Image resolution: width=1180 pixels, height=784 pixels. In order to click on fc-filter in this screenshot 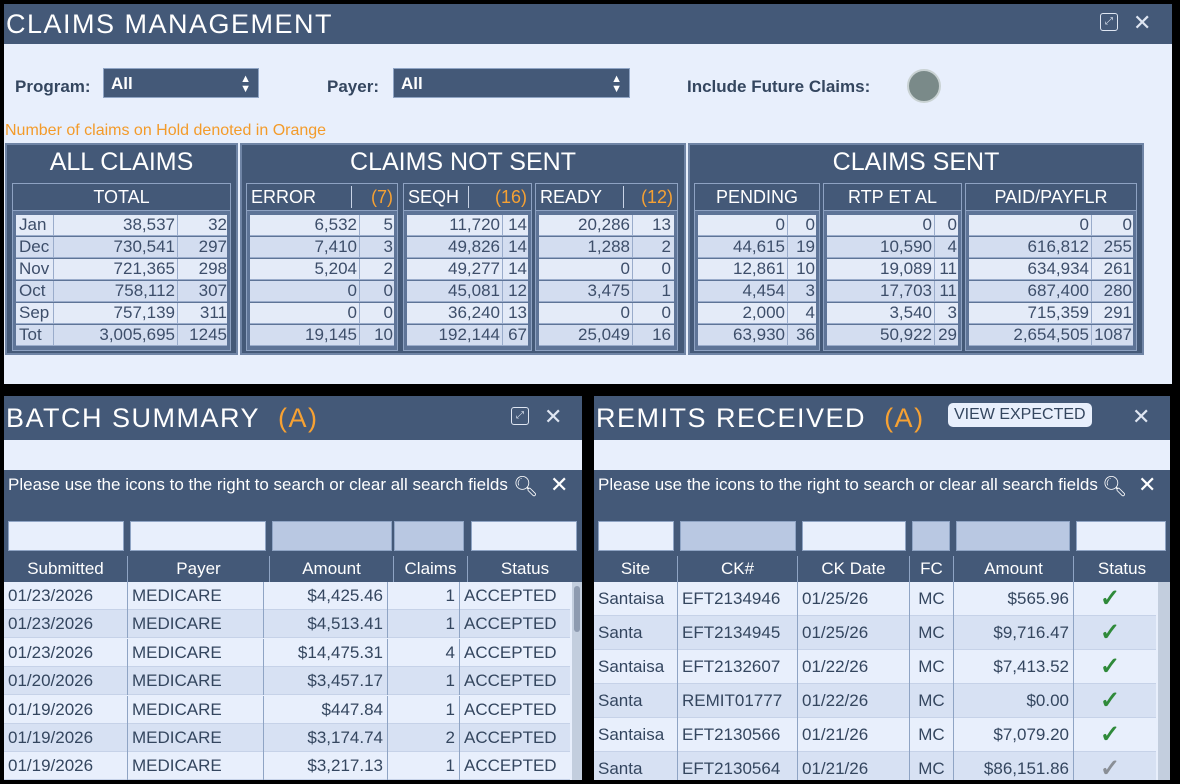, I will do `click(931, 536)`.